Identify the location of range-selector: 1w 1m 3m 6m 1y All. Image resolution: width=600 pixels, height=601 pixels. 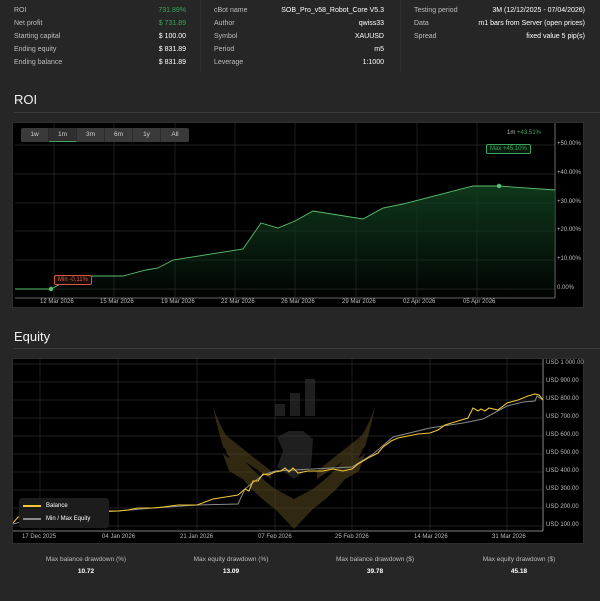
(105, 135).